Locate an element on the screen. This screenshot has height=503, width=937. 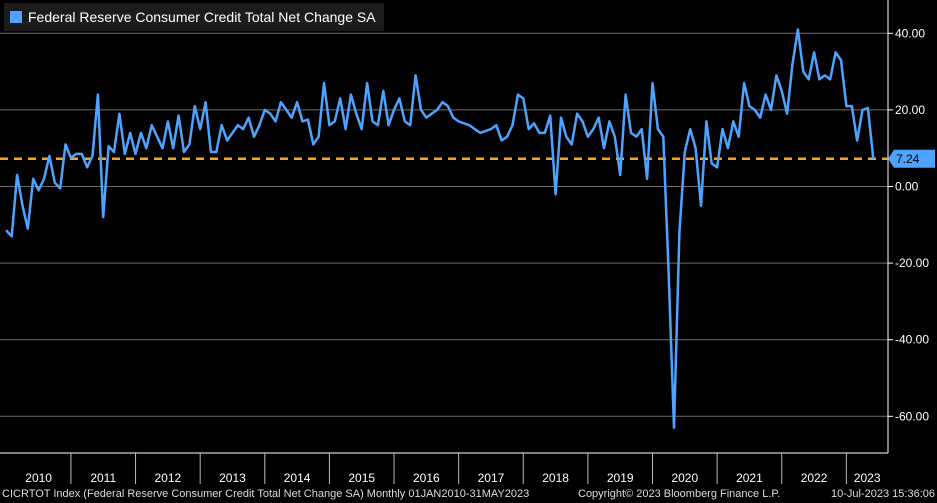
x-tick-label: 2020 is located at coordinates (684, 478).